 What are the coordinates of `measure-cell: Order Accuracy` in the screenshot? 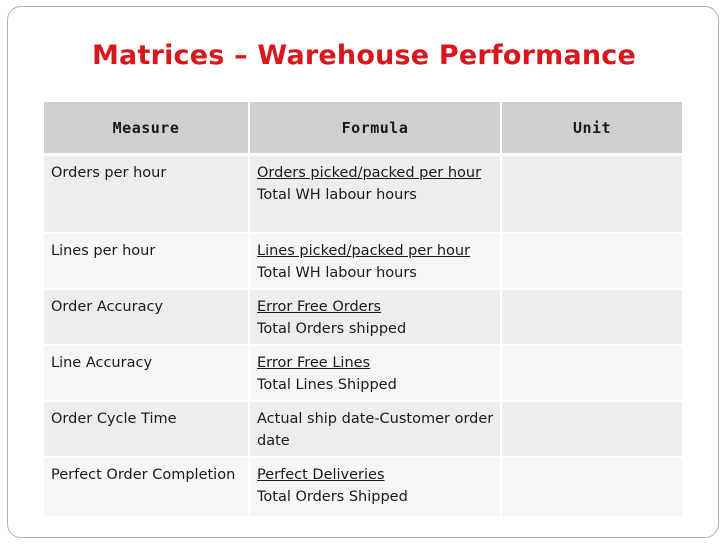 It's located at (147, 318).